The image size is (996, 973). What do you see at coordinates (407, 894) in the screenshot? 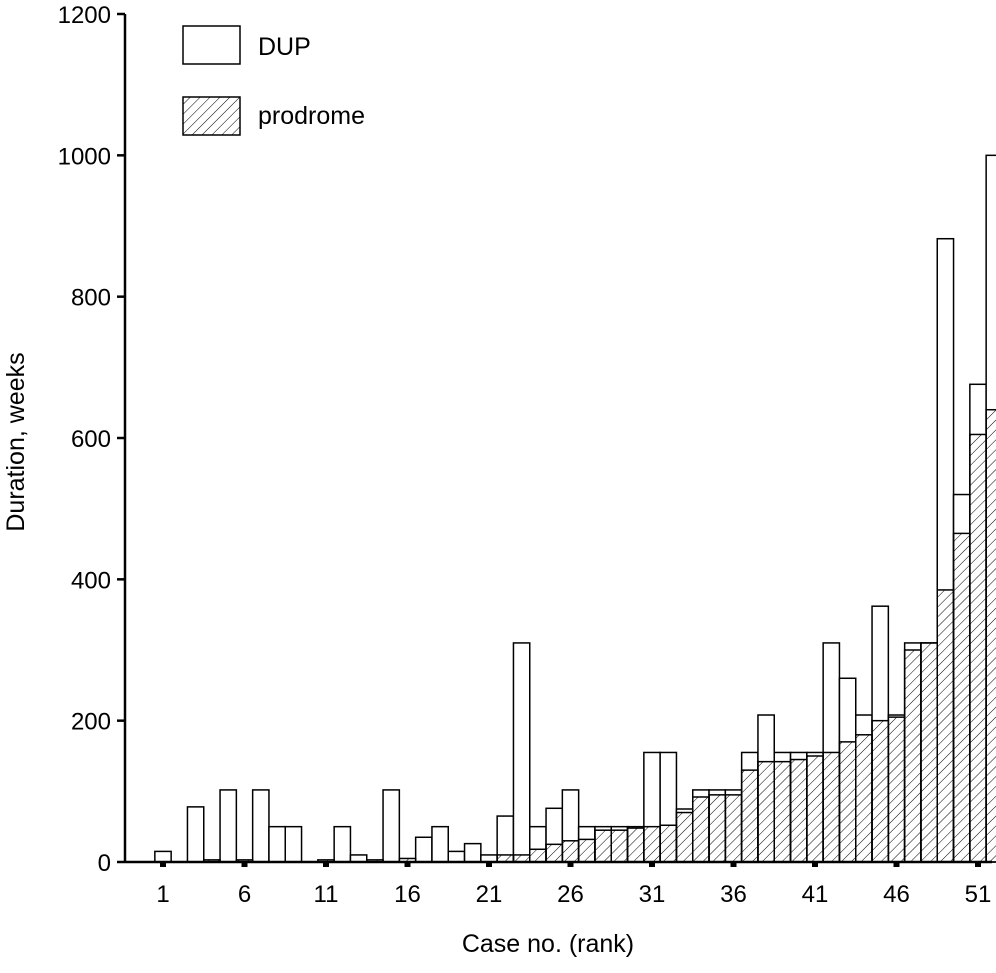
I see `x-tick-label: 16` at bounding box center [407, 894].